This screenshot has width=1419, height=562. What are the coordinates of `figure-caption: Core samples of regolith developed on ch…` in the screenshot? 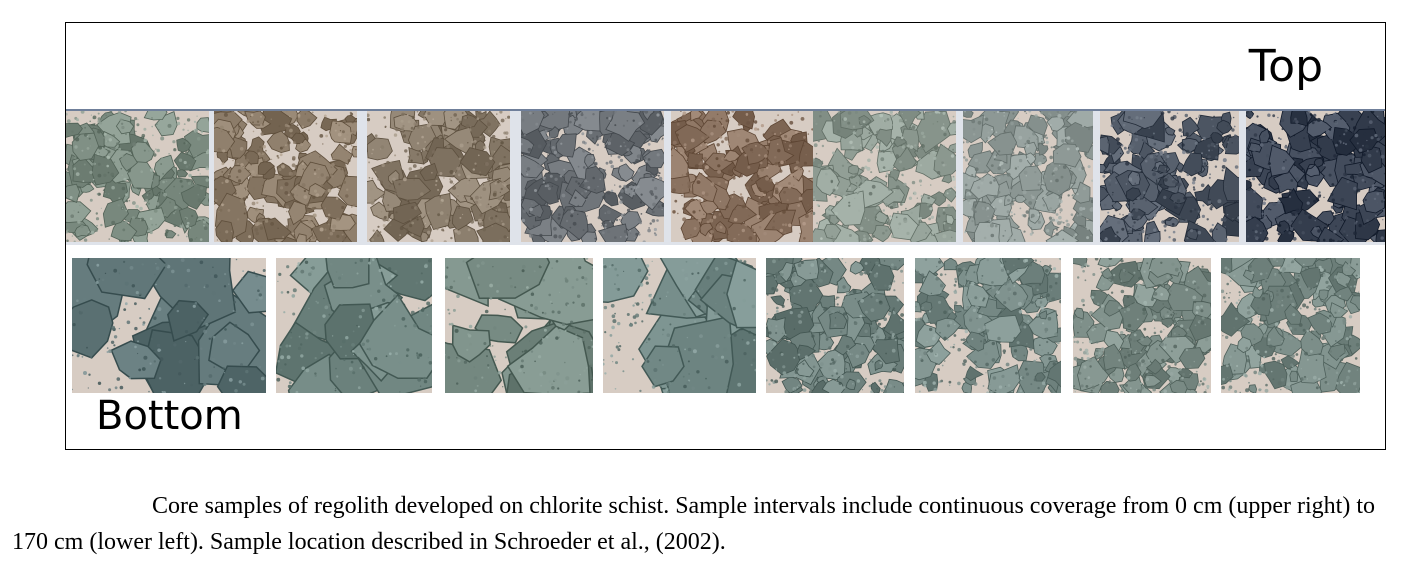 It's located at (694, 524).